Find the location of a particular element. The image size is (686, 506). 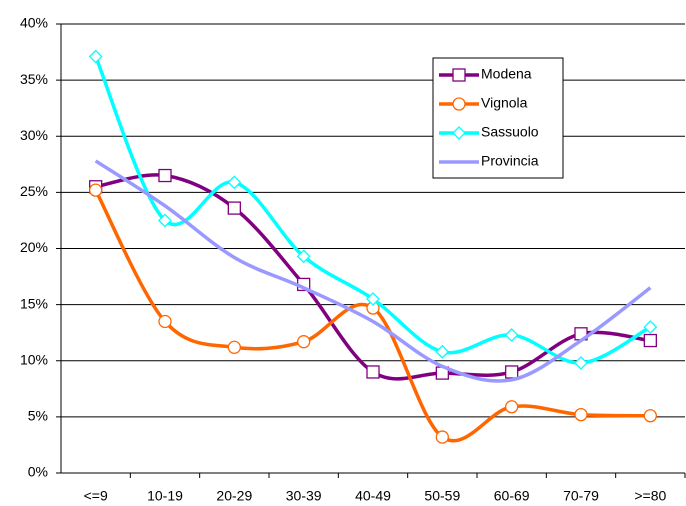

x-tick-label: 10-19 is located at coordinates (165, 496).